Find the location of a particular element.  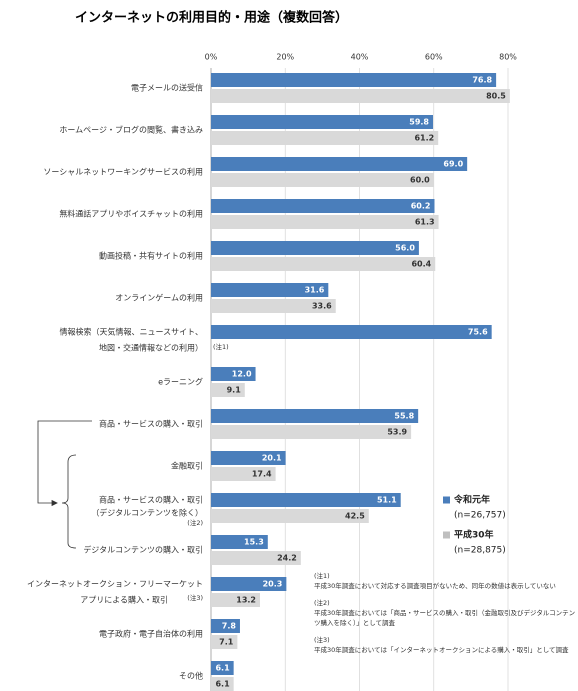

value-label: 76.8 is located at coordinates (482, 80).